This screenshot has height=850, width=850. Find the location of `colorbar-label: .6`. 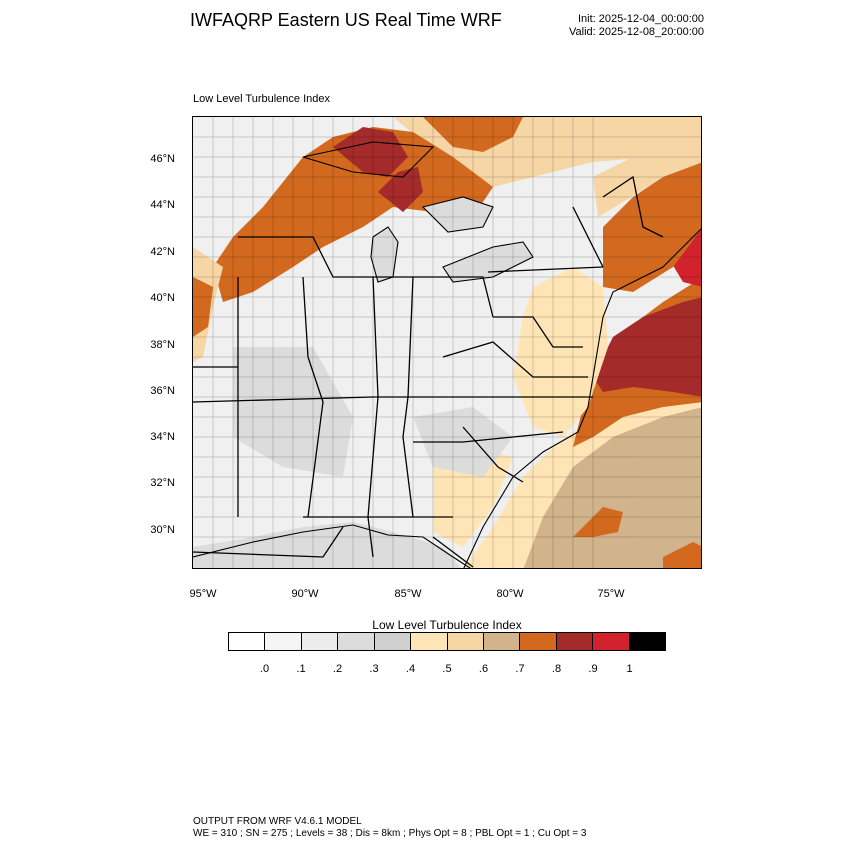

colorbar-label: .6 is located at coordinates (483, 669).